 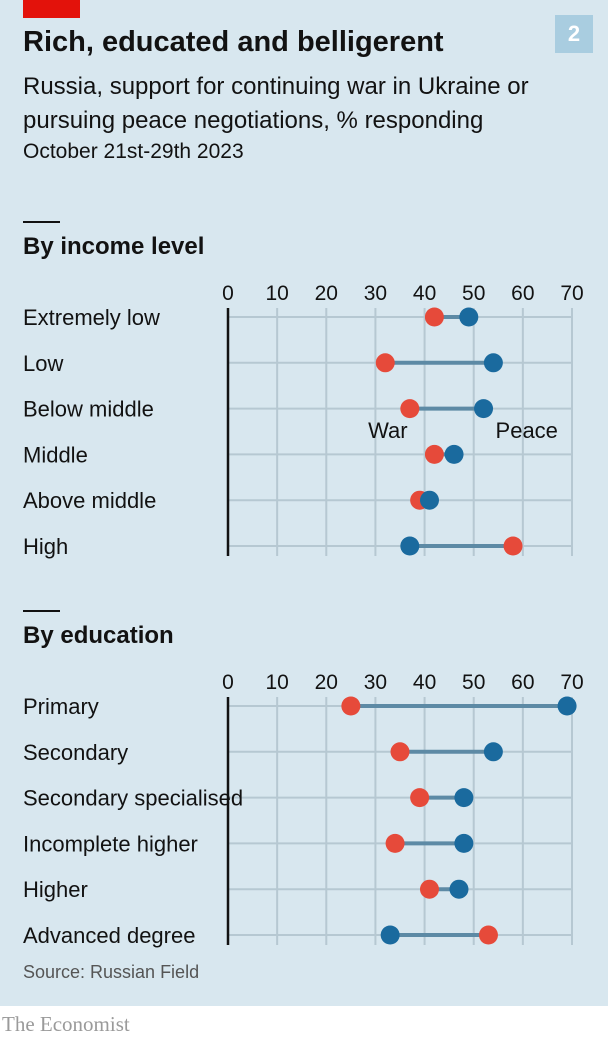 What do you see at coordinates (326, 682) in the screenshot?
I see `chart-2-tick-label-20: 20` at bounding box center [326, 682].